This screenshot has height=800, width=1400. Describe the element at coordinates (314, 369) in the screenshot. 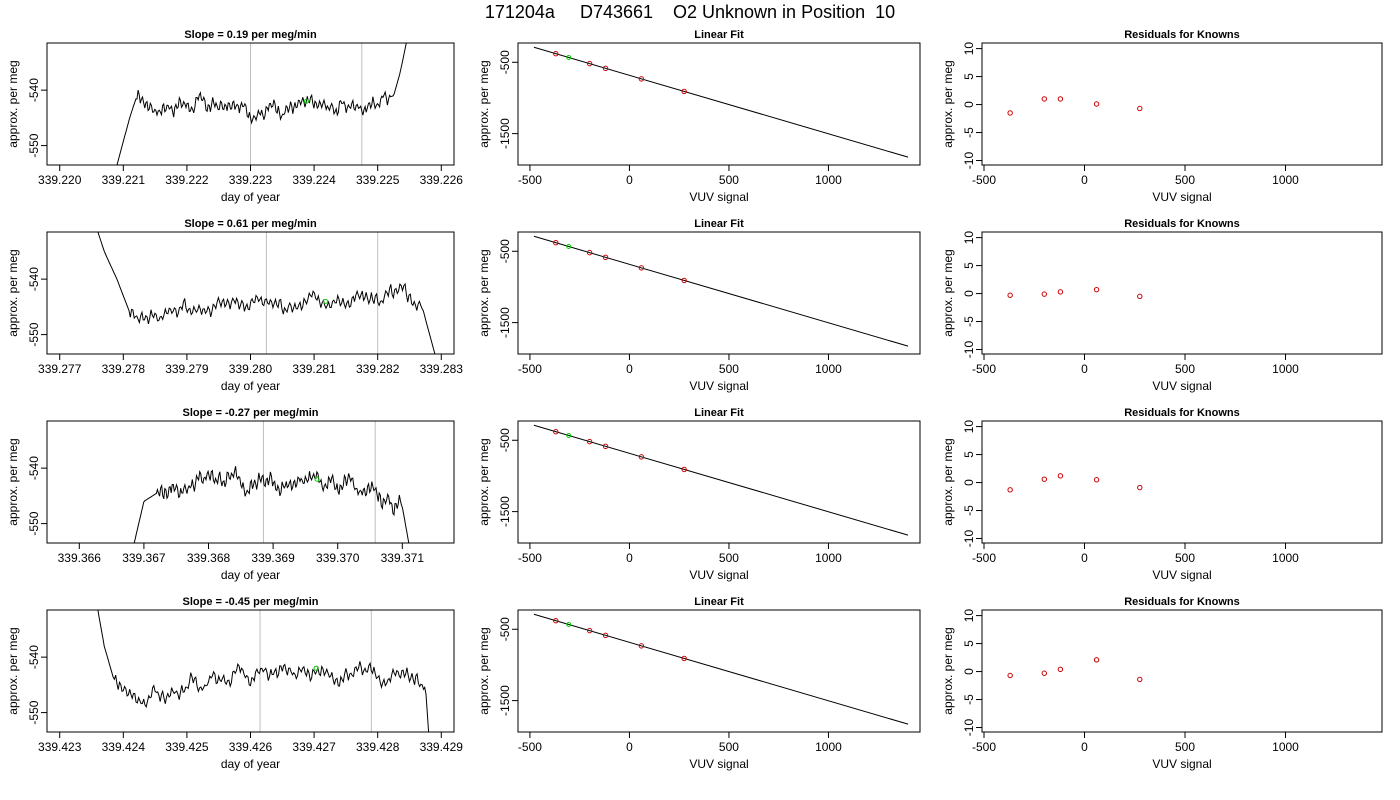

I see `x-tick-label: 339.281` at that location.